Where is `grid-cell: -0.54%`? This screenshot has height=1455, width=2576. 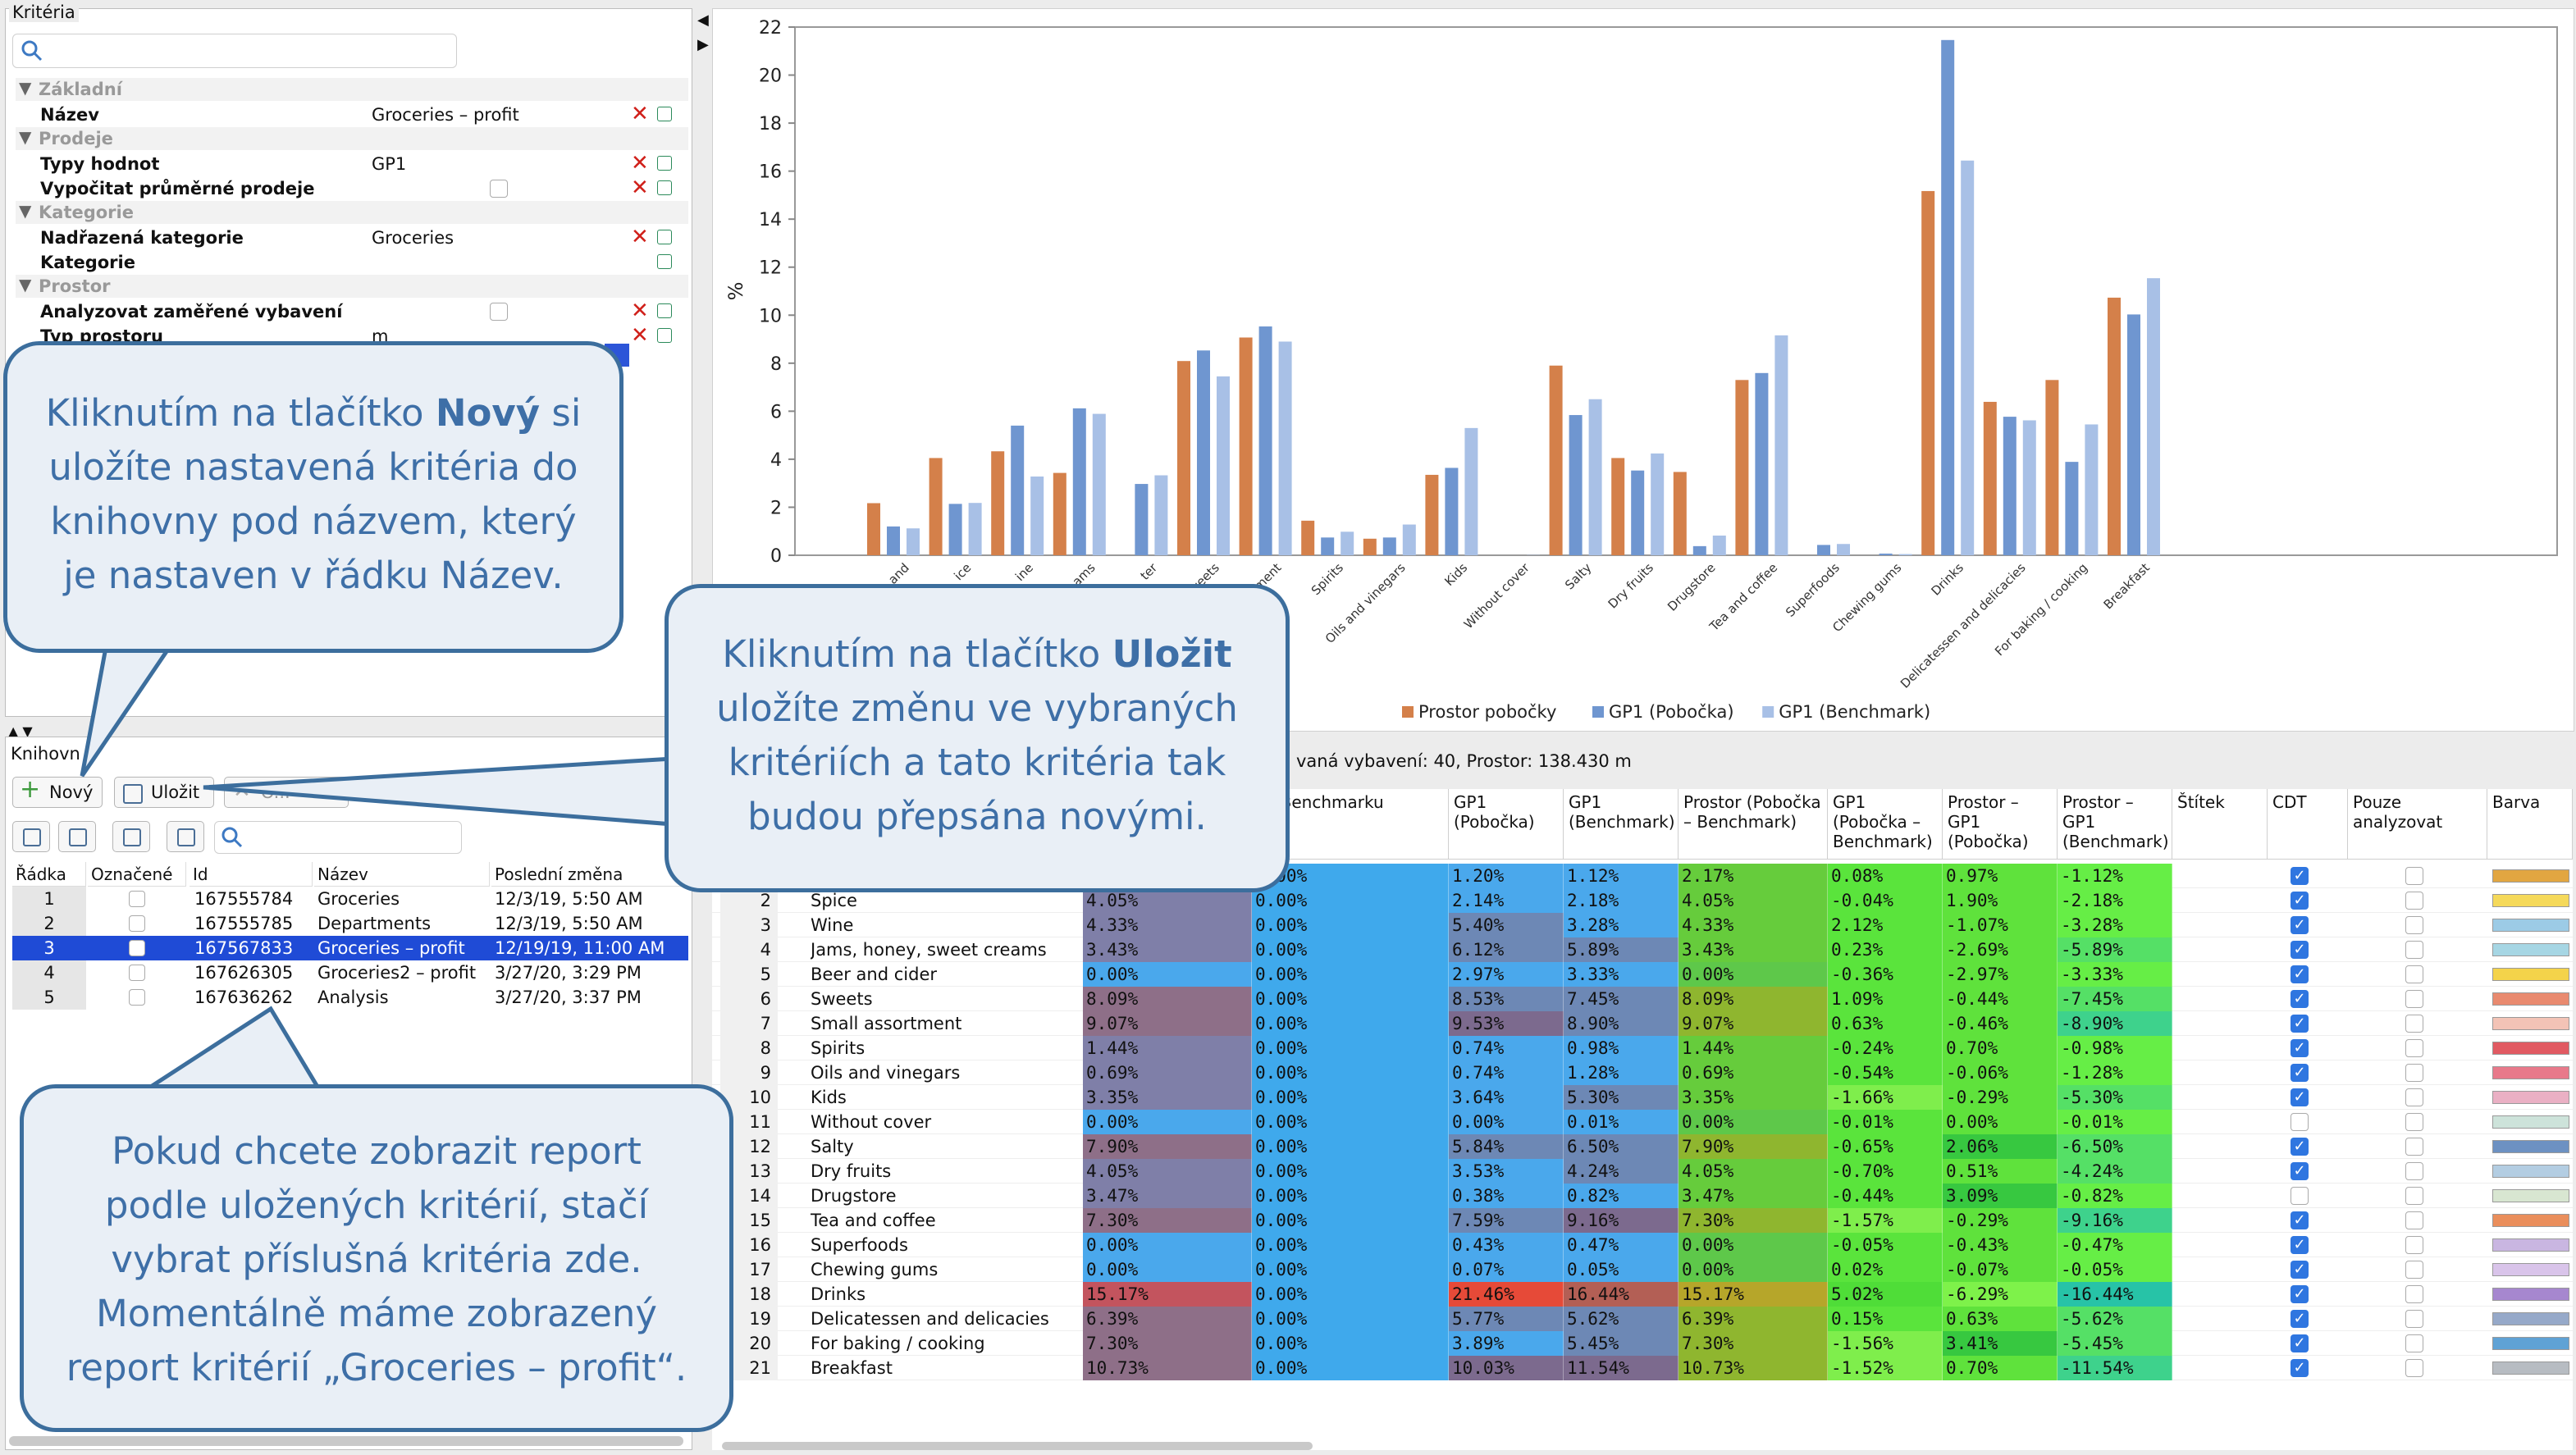
grid-cell: -0.54% is located at coordinates (1886, 1073).